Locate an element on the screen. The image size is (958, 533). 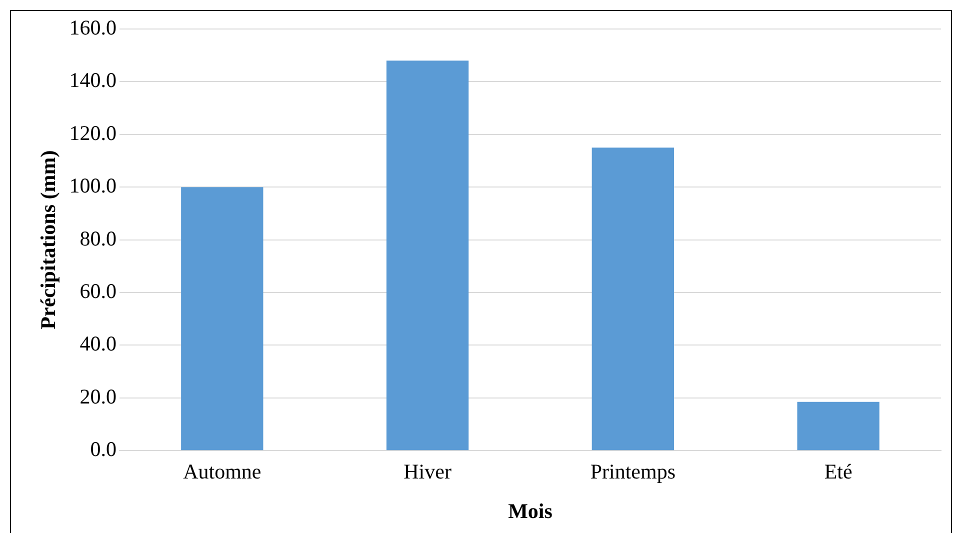
x-tick-label: Hiver is located at coordinates (428, 472).